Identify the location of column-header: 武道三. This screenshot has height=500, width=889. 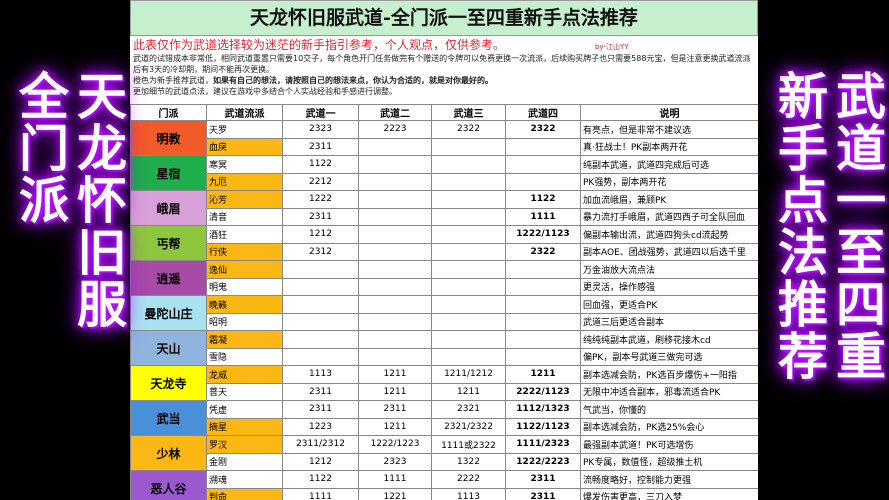
(468, 112).